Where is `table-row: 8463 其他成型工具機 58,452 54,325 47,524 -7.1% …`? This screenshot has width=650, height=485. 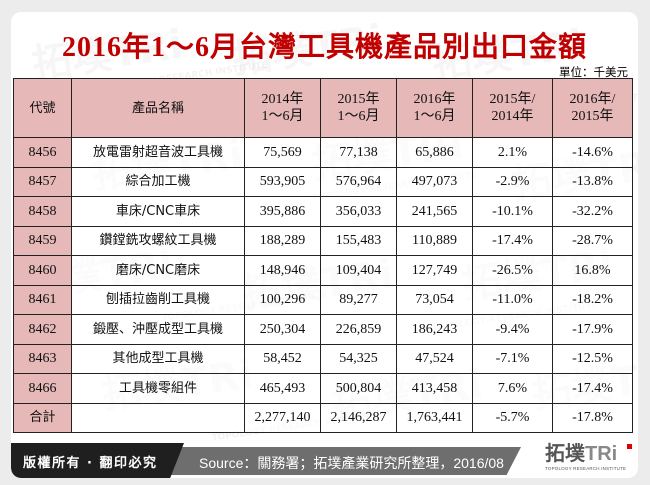 table-row: 8463 其他成型工具機 58,452 54,325 47,524 -7.1% … is located at coordinates (323, 358).